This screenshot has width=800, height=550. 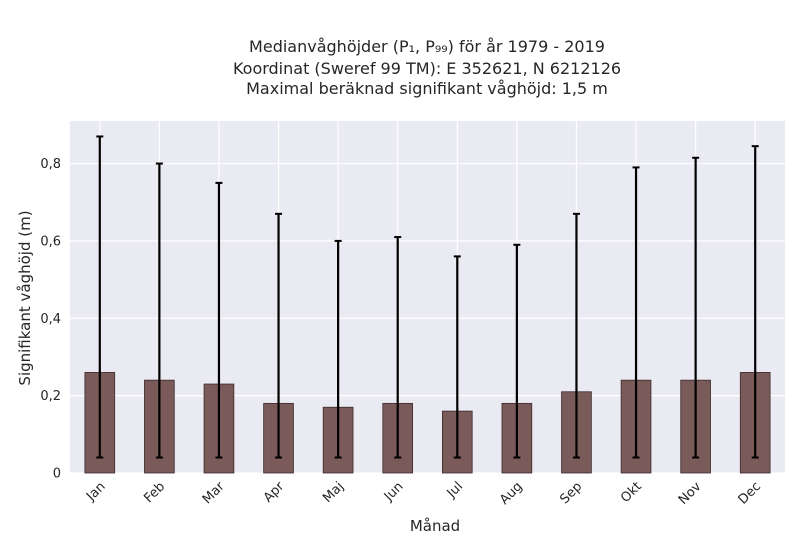 What do you see at coordinates (50, 241) in the screenshot?
I see `y-tick-label: 0,6` at bounding box center [50, 241].